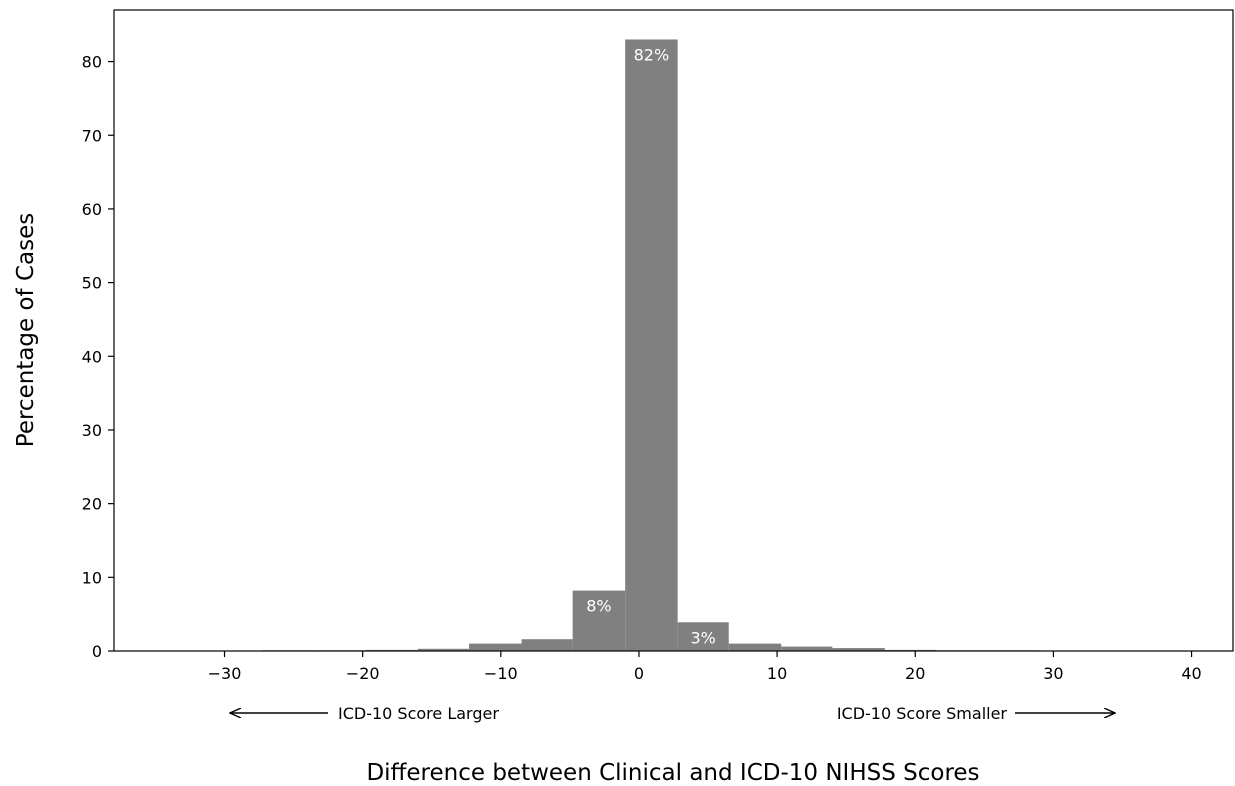 The height and width of the screenshot is (786, 1235). I want to click on data-labels-group: 82% 8% 3%, so click(651, 346).